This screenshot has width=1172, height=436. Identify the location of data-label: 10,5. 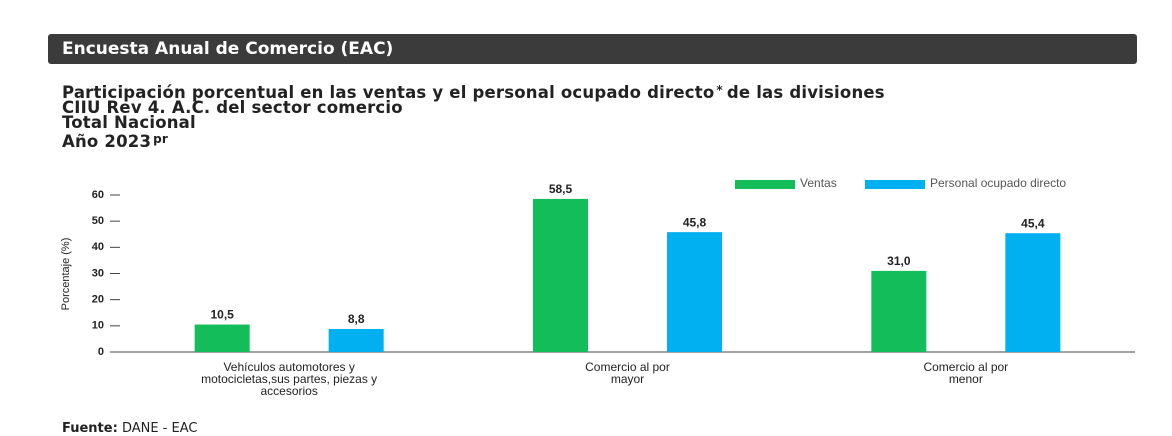
(222, 315).